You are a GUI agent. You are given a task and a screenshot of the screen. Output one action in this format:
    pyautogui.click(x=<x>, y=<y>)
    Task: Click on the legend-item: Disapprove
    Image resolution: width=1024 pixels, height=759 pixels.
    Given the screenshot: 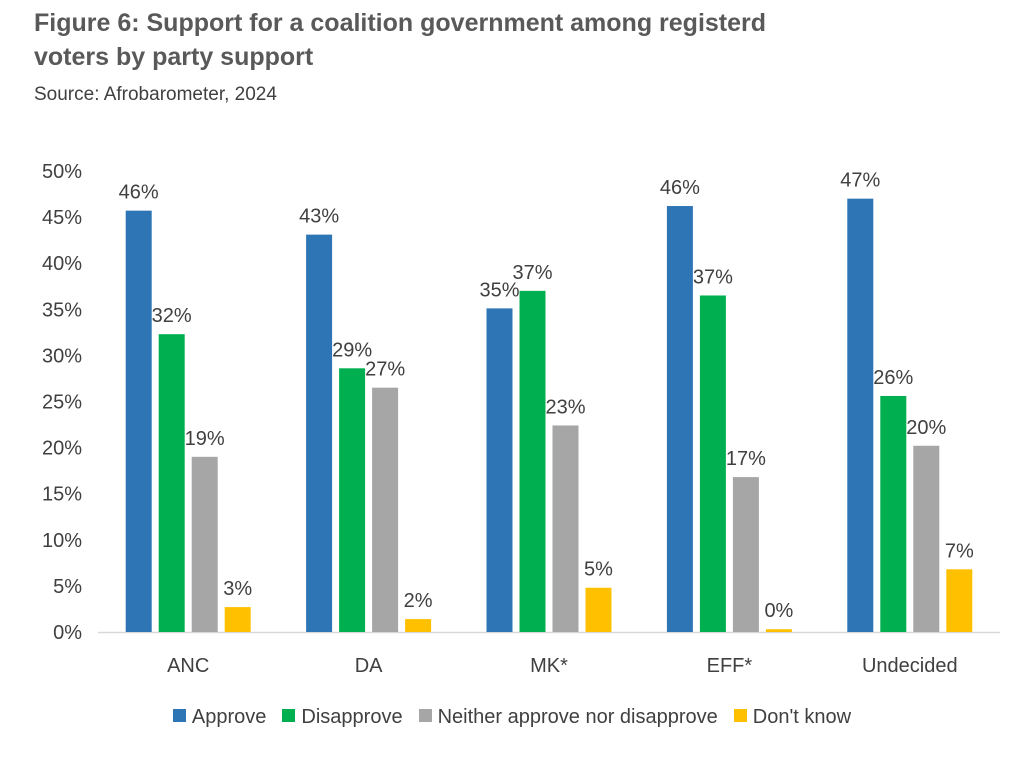 What is the action you would take?
    pyautogui.click(x=342, y=717)
    